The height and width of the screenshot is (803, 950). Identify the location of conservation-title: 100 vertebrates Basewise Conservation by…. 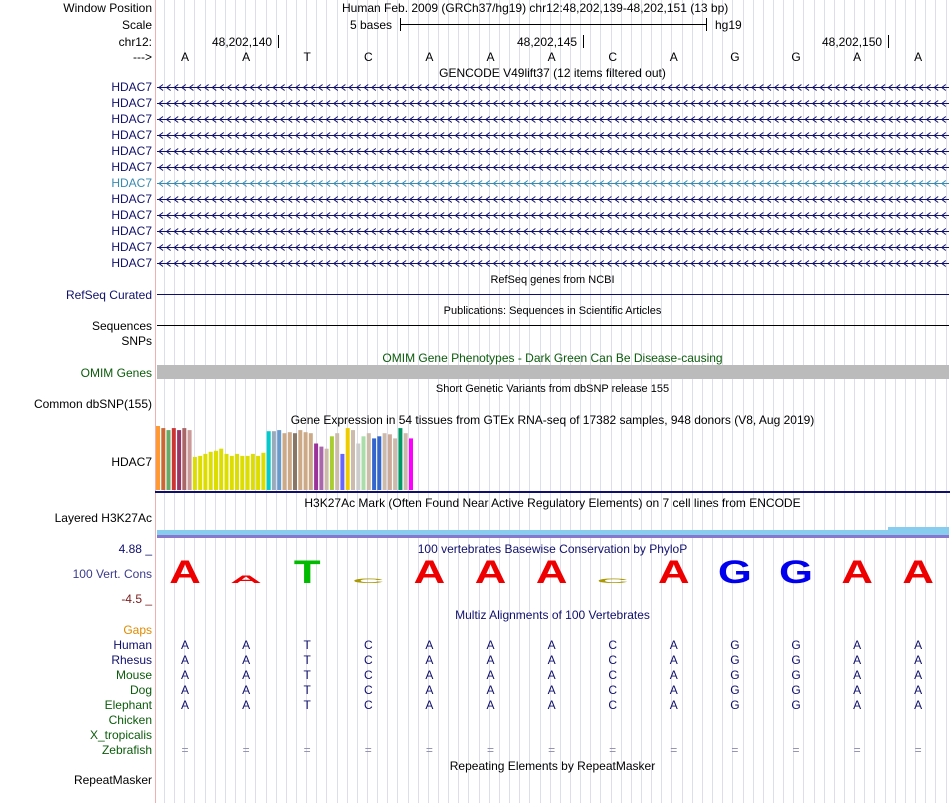
(552, 549).